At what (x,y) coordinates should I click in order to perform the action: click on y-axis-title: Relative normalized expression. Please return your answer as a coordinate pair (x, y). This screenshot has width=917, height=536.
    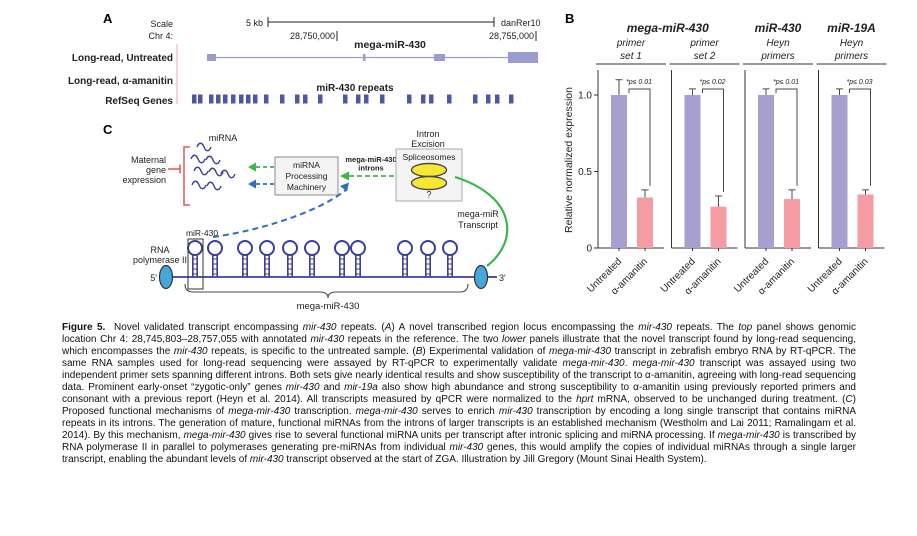
    Looking at the image, I should click on (569, 160).